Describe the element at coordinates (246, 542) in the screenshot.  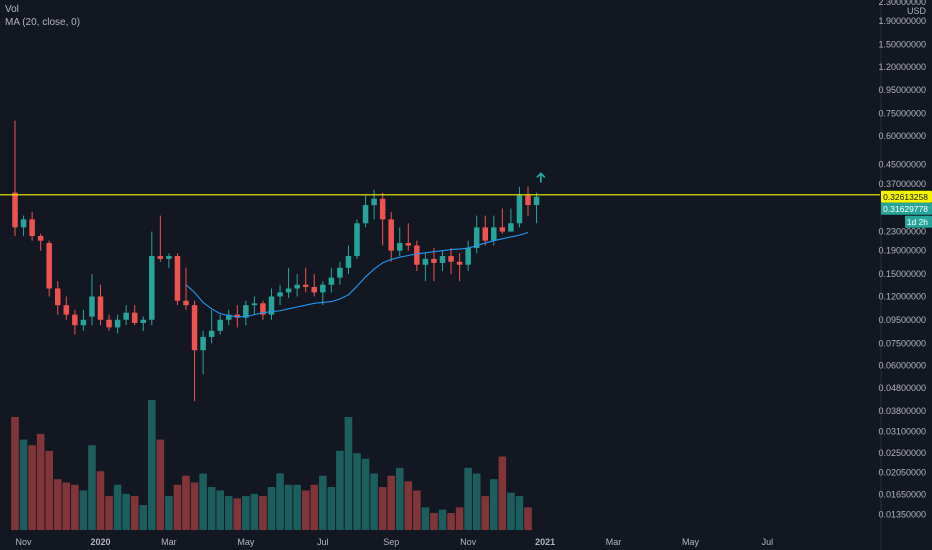
I see `time-tick-label: May` at that location.